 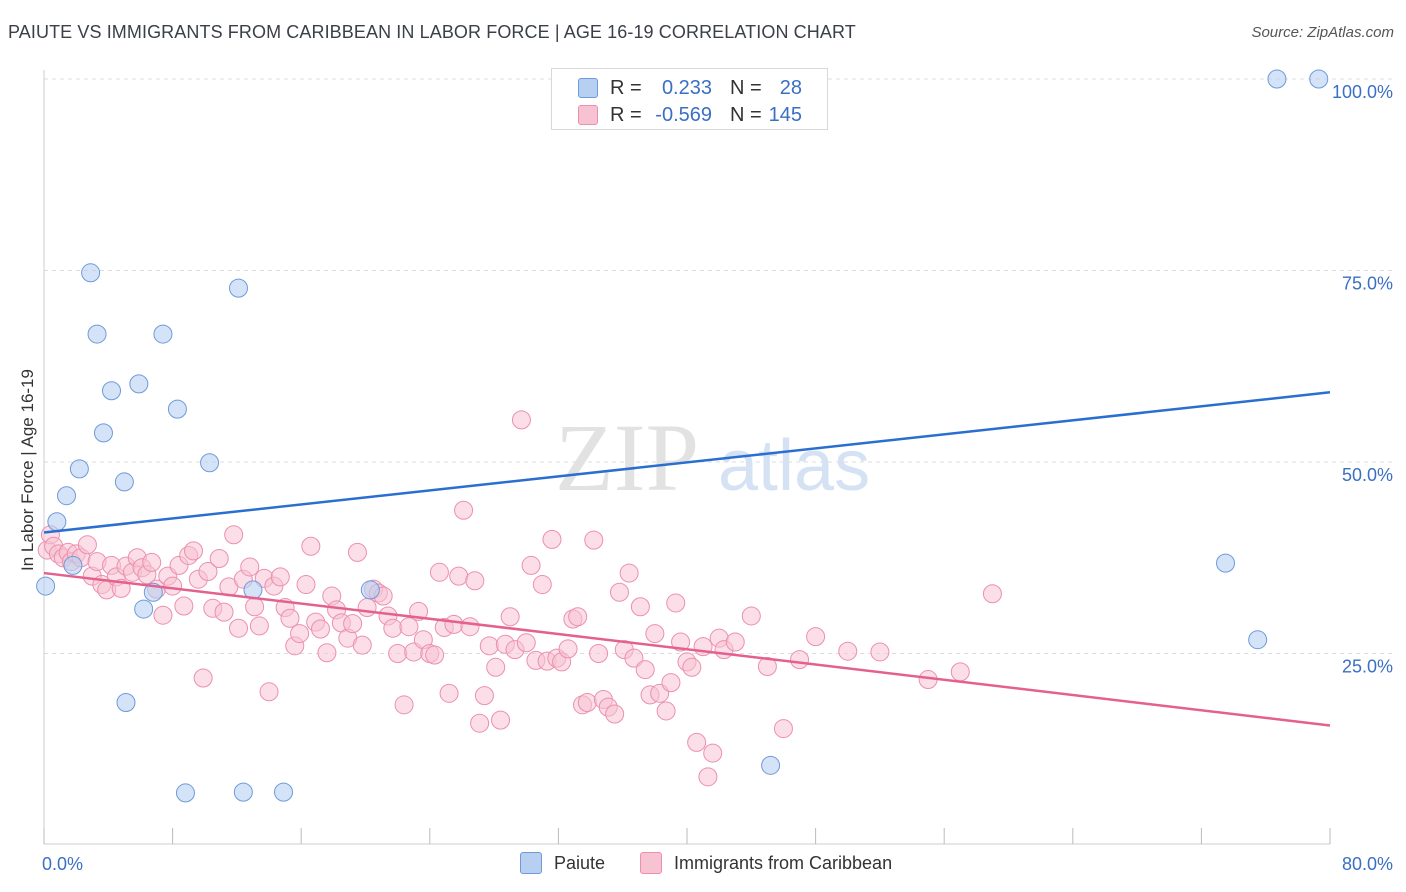 What do you see at coordinates (580, 862) in the screenshot?
I see `legend-label-paiute: Paiute` at bounding box center [580, 862].